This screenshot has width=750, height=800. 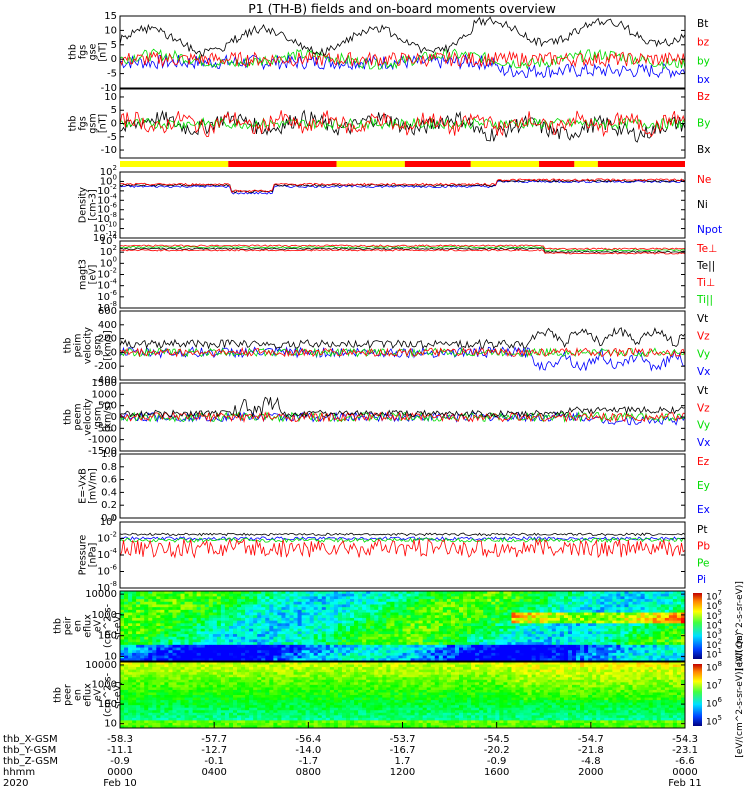 What do you see at coordinates (704, 300) in the screenshot?
I see `legend-entry: Ti||` at bounding box center [704, 300].